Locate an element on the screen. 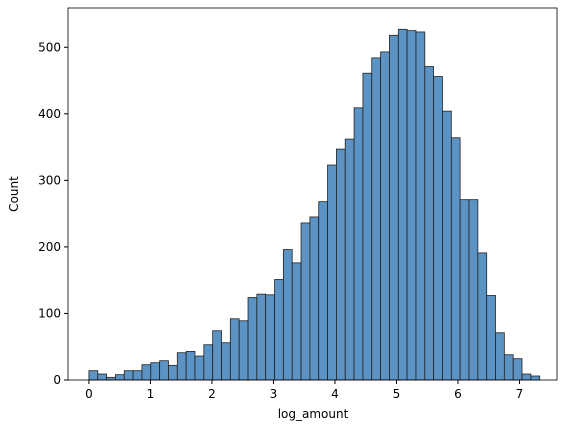 The width and height of the screenshot is (571, 437). x-tick-label: 3 is located at coordinates (274, 394).